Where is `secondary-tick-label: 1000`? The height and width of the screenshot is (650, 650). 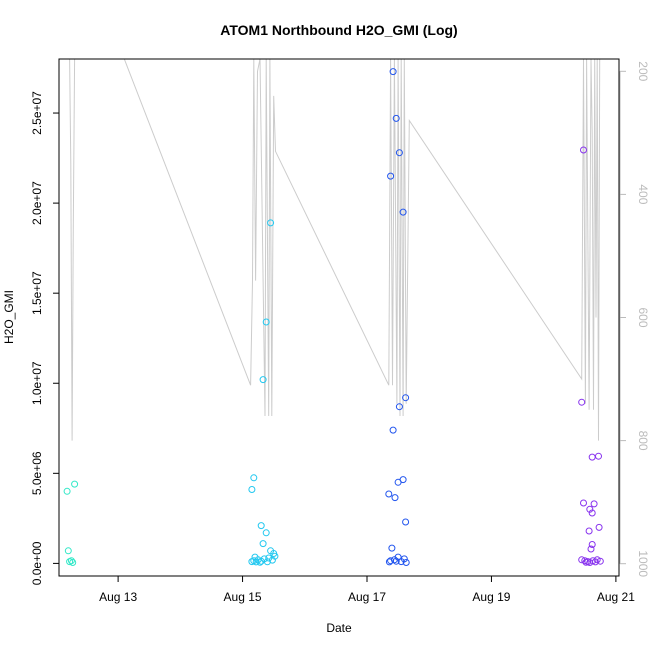 secondary-tick-label: 1000 is located at coordinates (643, 563).